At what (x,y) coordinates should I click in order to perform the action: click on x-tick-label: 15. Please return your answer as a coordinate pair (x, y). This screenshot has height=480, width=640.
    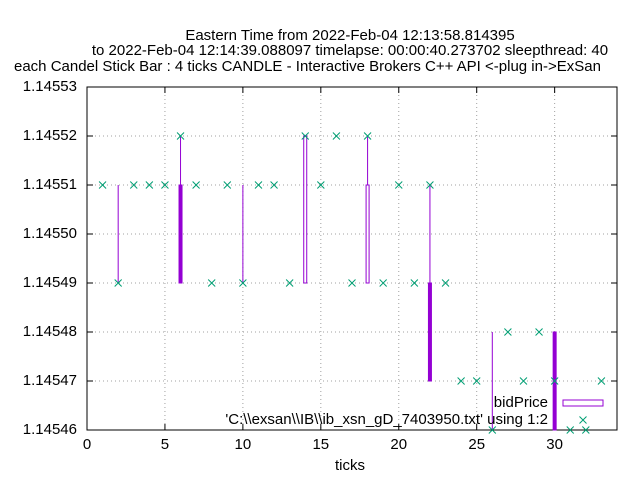
    Looking at the image, I should click on (320, 444).